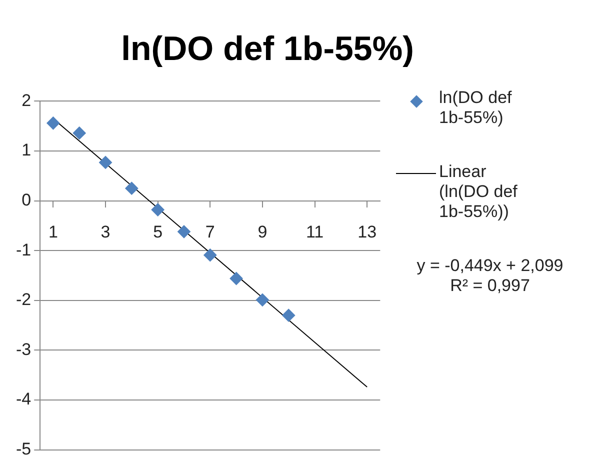 This screenshot has height=475, width=595. Describe the element at coordinates (476, 108) in the screenshot. I see `legend-label: ln(DO def 1b-55%)` at that location.